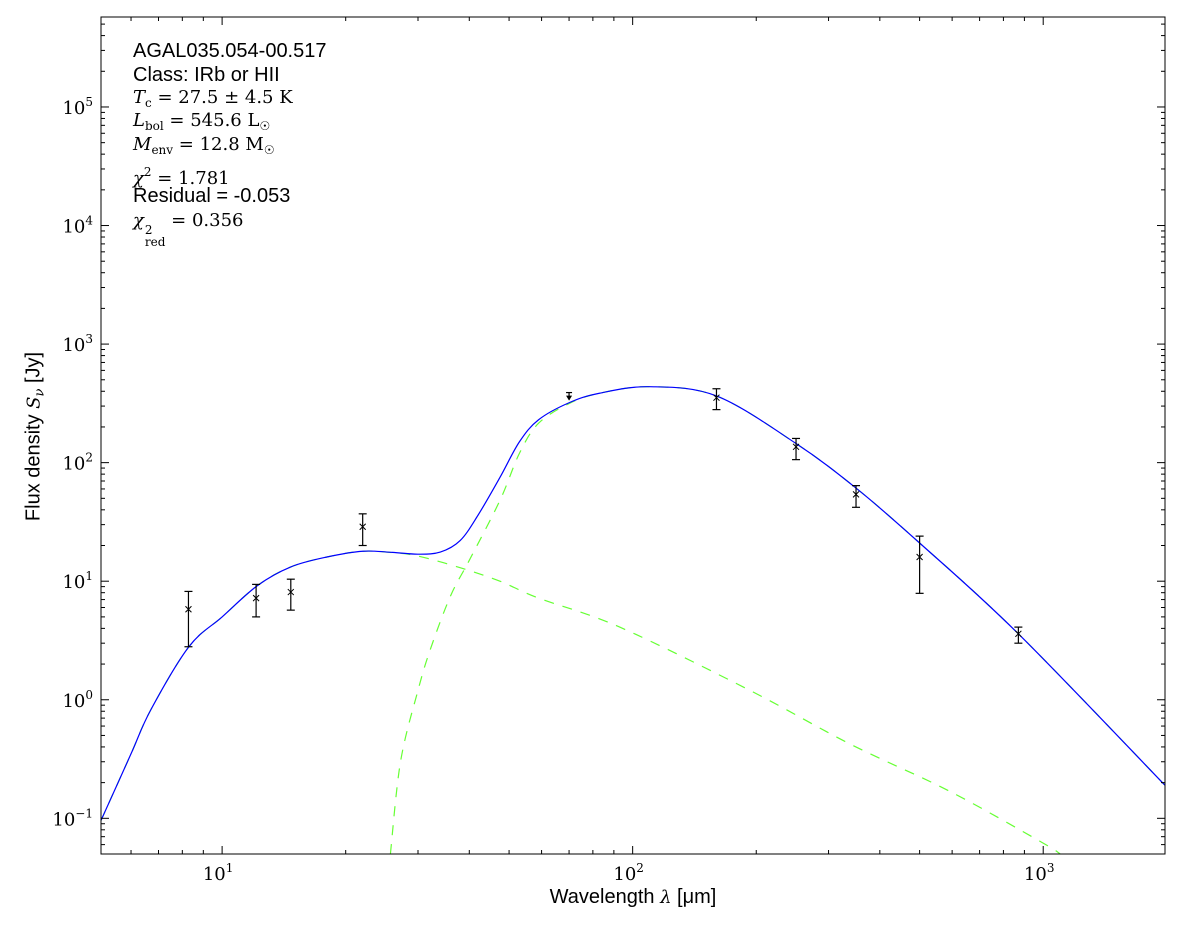 This screenshot has height=933, width=1200. I want to click on x-tick-exponent: 2, so click(640, 868).